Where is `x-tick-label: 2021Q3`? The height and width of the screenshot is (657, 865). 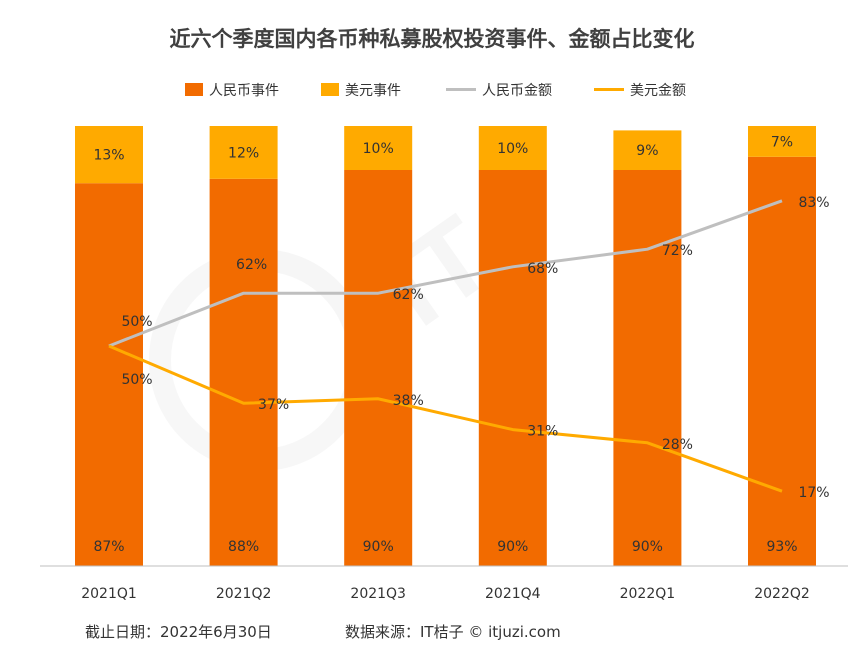 x-tick-label: 2021Q3 is located at coordinates (378, 594).